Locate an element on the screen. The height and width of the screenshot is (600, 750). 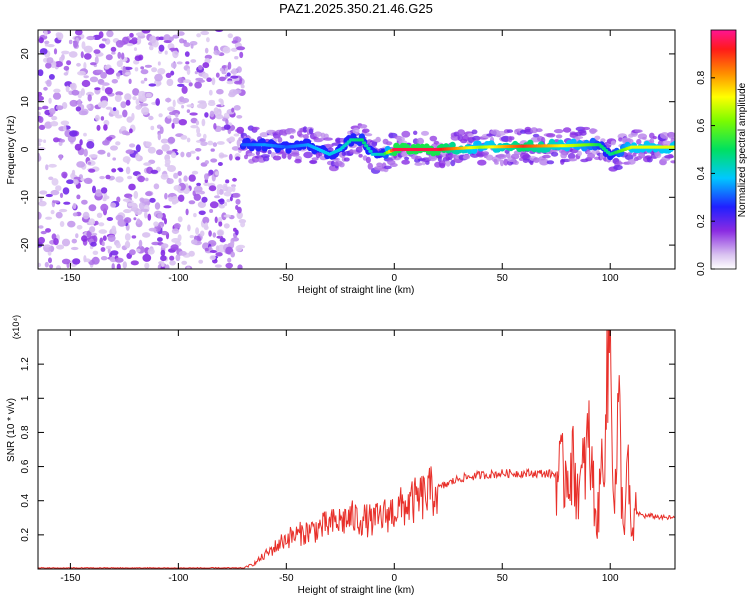
ridge-core is located at coordinates (370, 151).